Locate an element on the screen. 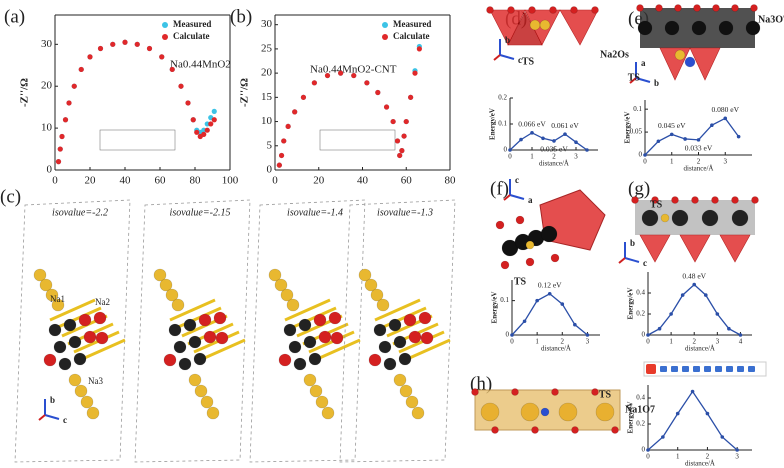  formula: Na0.44MnO2 is located at coordinates (200, 65).